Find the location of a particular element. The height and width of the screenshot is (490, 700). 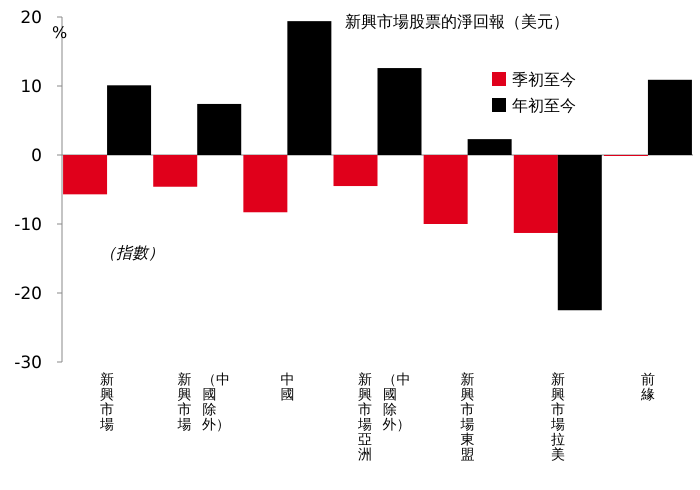

y-axis-title: % is located at coordinates (60, 32).